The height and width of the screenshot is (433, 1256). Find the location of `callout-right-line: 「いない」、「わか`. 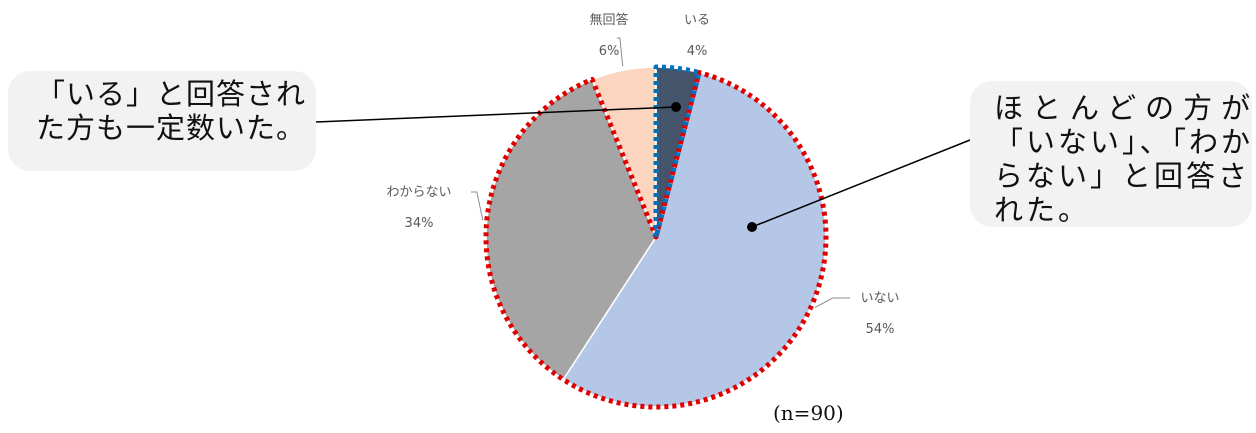

callout-right-line: 「いない」、「わか is located at coordinates (1124, 142).